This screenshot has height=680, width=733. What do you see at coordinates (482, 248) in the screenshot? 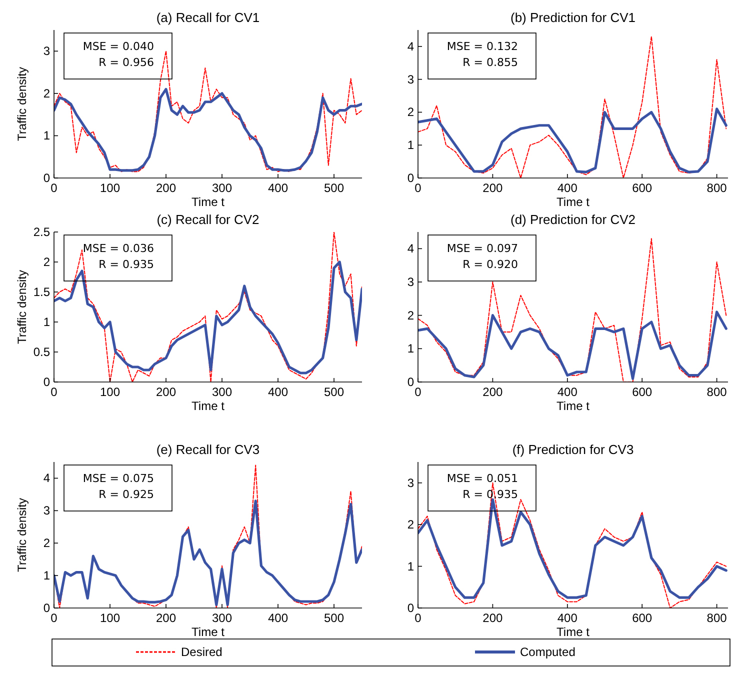
I see `annotation: MSE = 0.097` at bounding box center [482, 248].